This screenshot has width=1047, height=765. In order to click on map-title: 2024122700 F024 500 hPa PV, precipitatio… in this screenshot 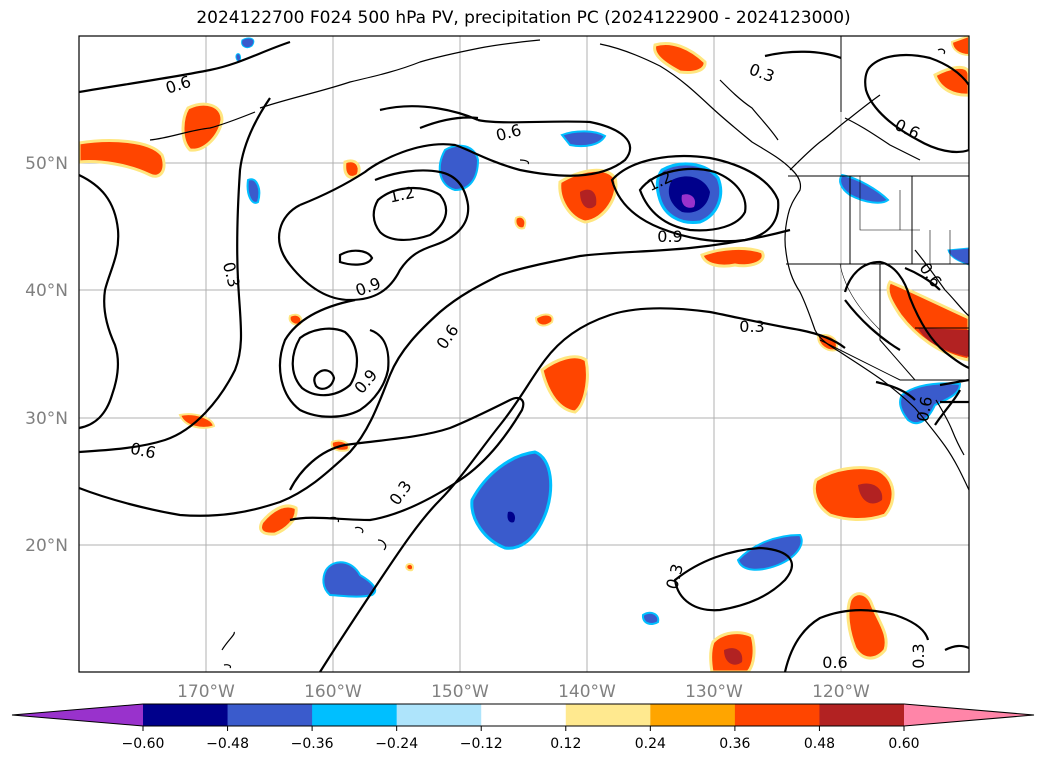, I will do `click(523, 18)`.